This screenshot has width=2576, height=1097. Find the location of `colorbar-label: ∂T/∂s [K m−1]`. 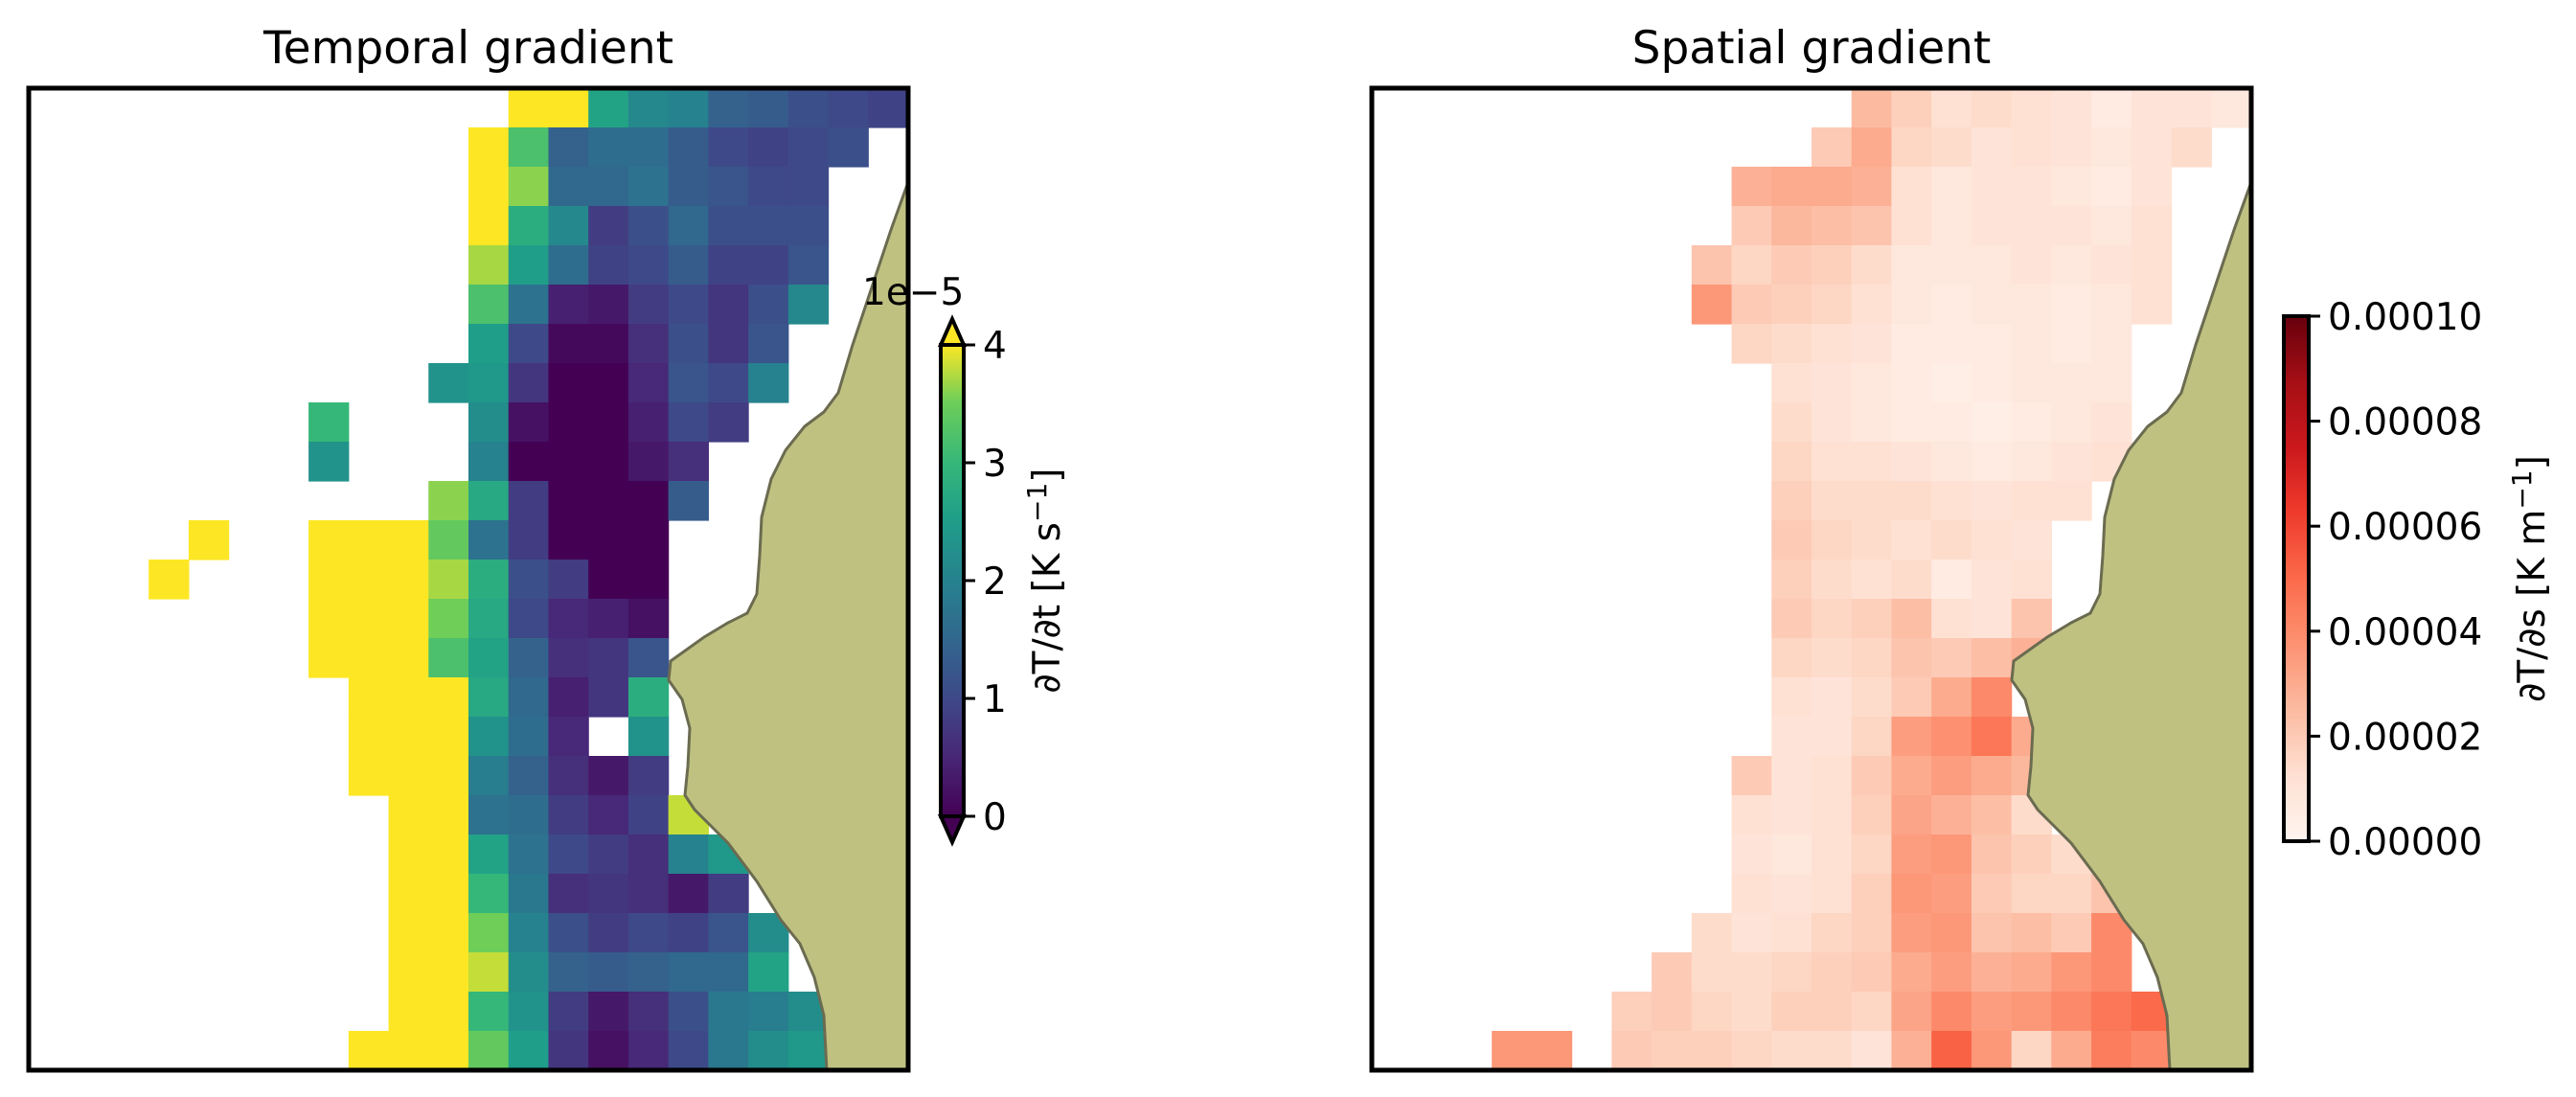

colorbar-label: ∂T/∂s [K m−1] is located at coordinates (2530, 578).